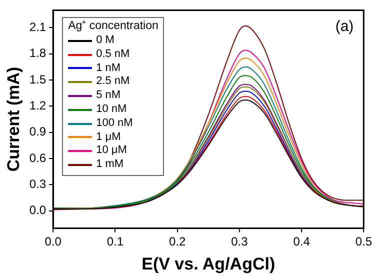  I want to click on x-tick-label: 0.0, so click(53, 241).